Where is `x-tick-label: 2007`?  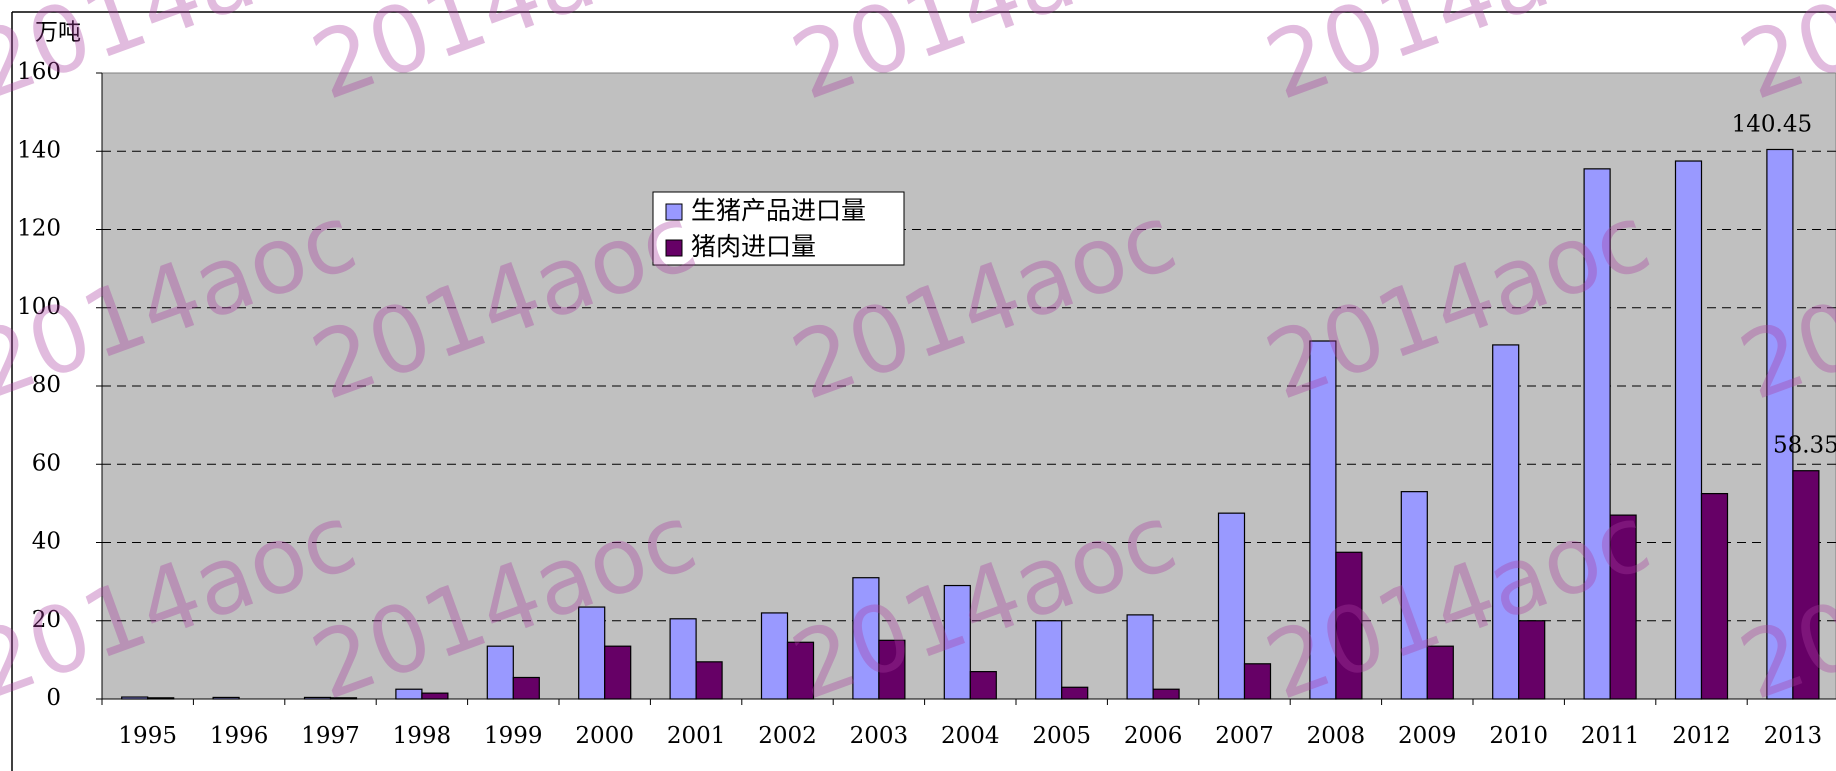 x-tick-label: 2007 is located at coordinates (1244, 736).